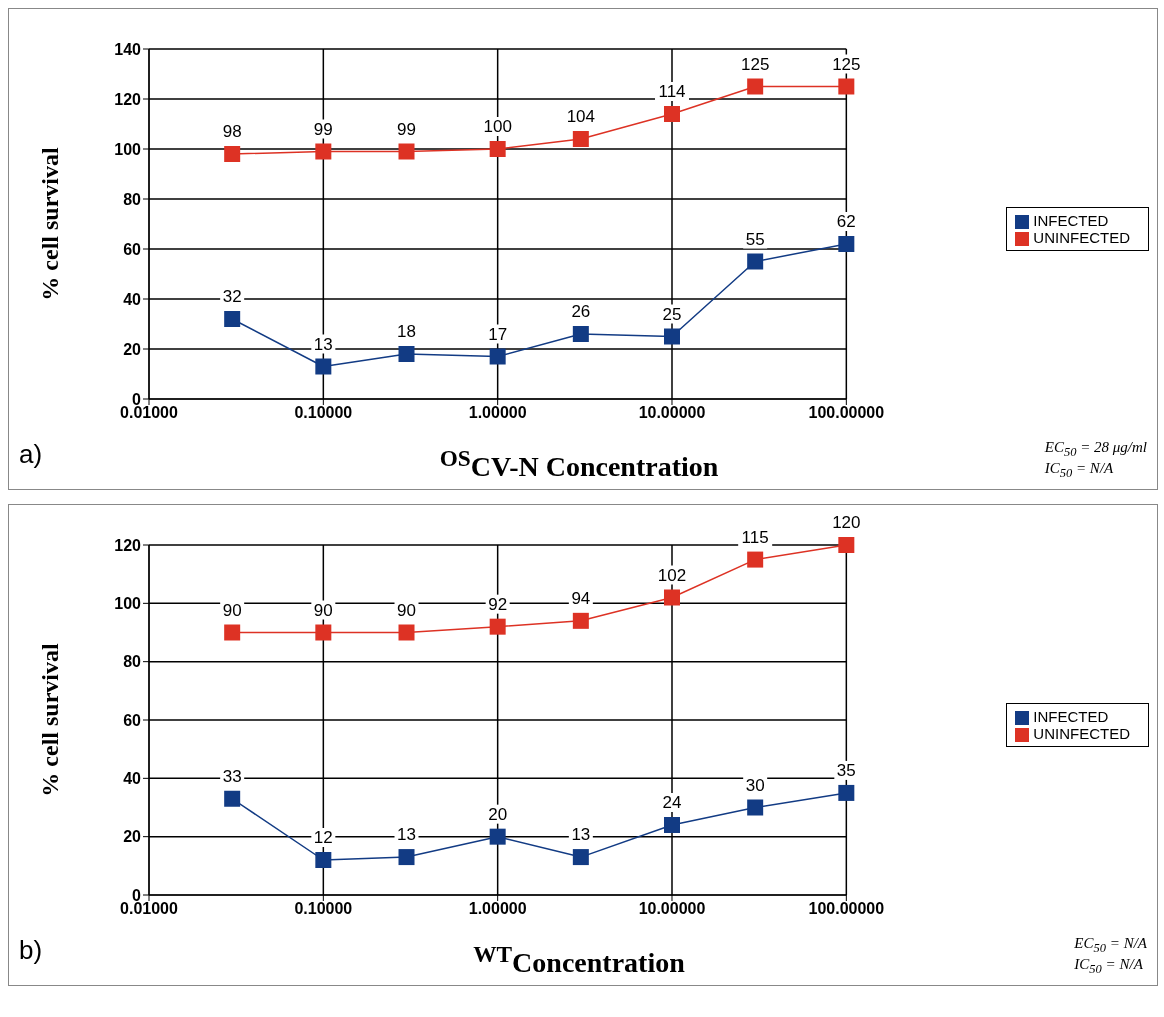  I want to click on text: b), so click(31, 950).